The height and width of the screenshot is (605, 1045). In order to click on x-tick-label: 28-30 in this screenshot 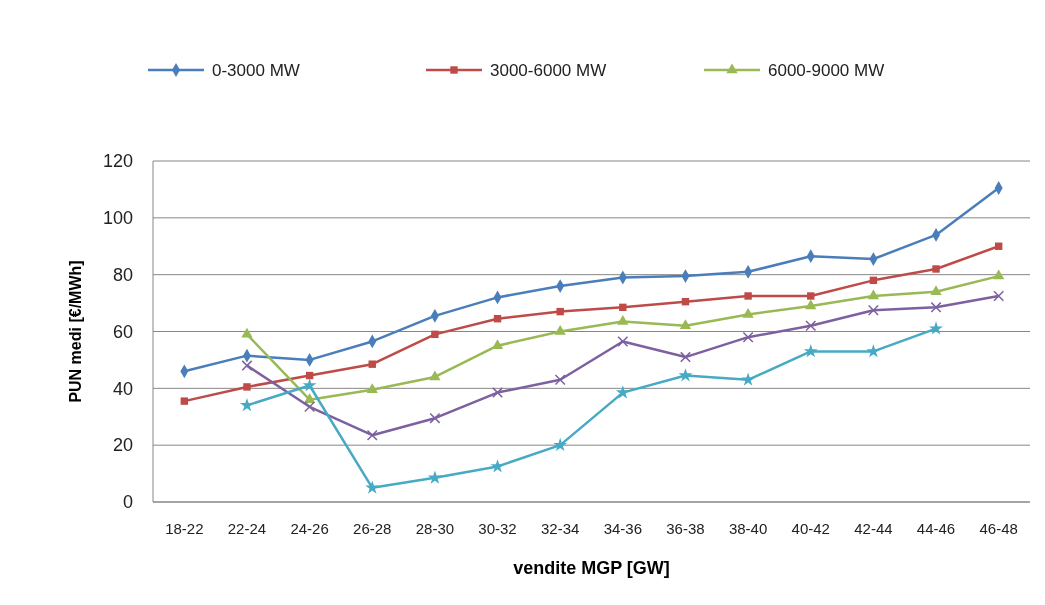, I will do `click(435, 528)`.